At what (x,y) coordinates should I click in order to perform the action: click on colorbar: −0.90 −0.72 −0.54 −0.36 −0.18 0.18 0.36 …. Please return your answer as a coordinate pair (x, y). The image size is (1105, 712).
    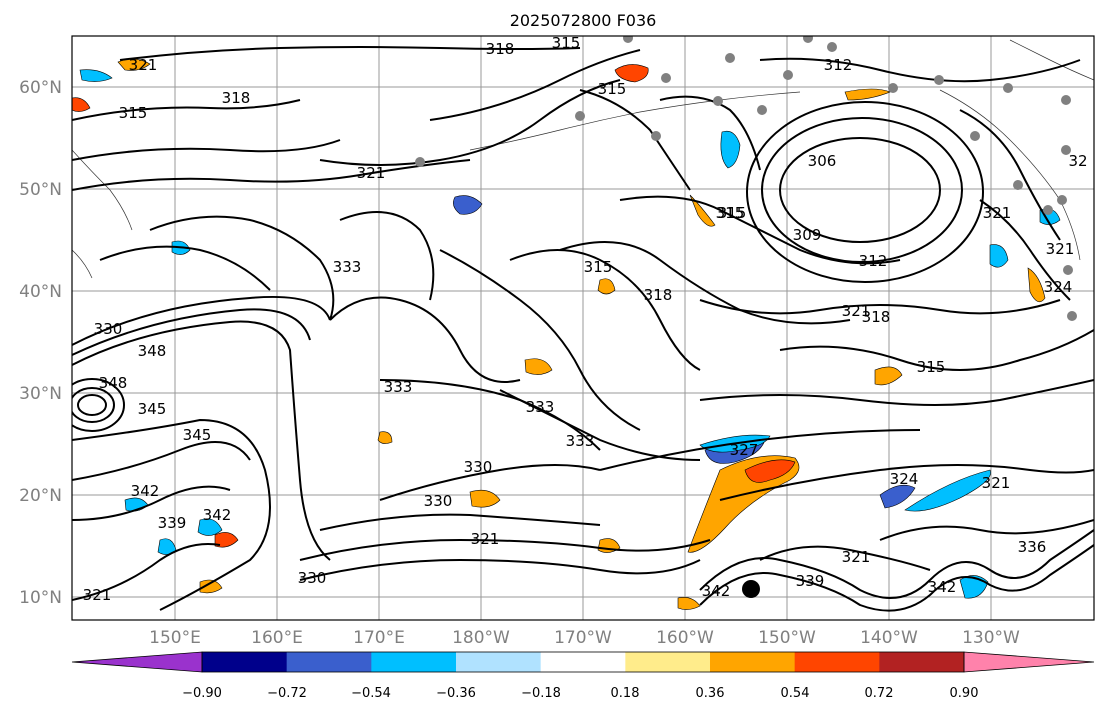
    Looking at the image, I should click on (583, 676).